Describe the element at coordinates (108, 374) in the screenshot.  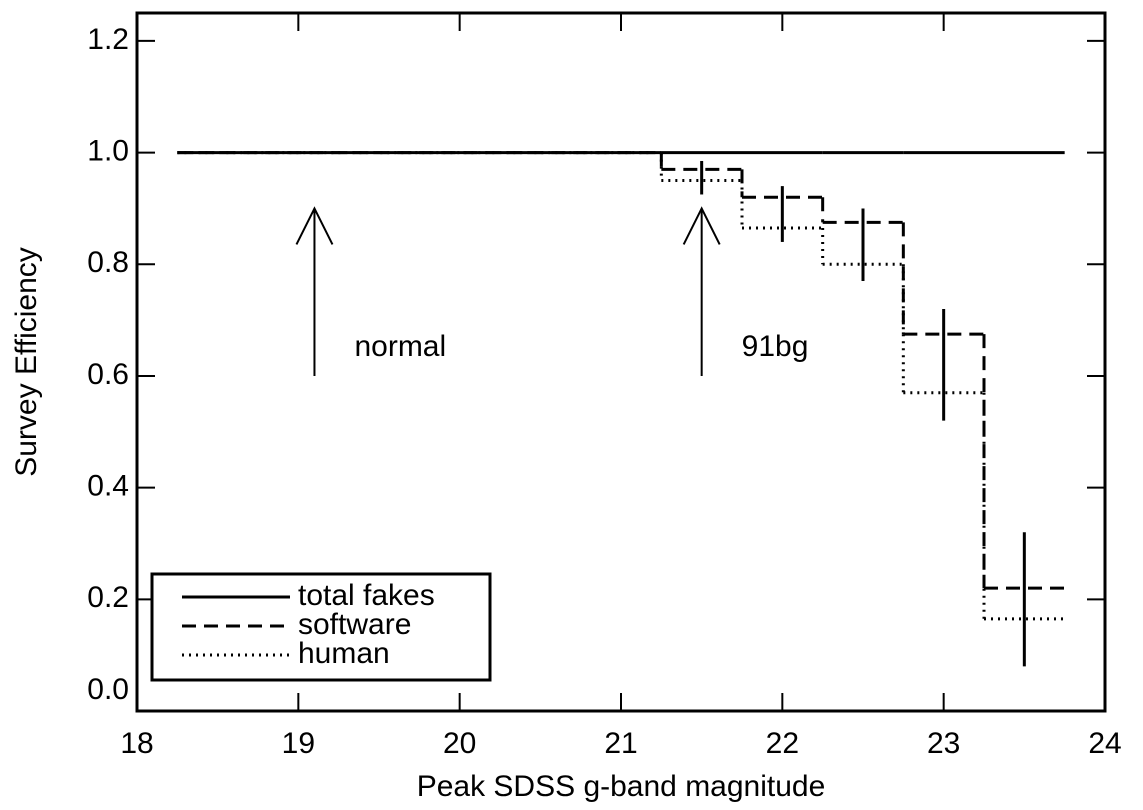
I see `y-tick-label: 0.6` at that location.